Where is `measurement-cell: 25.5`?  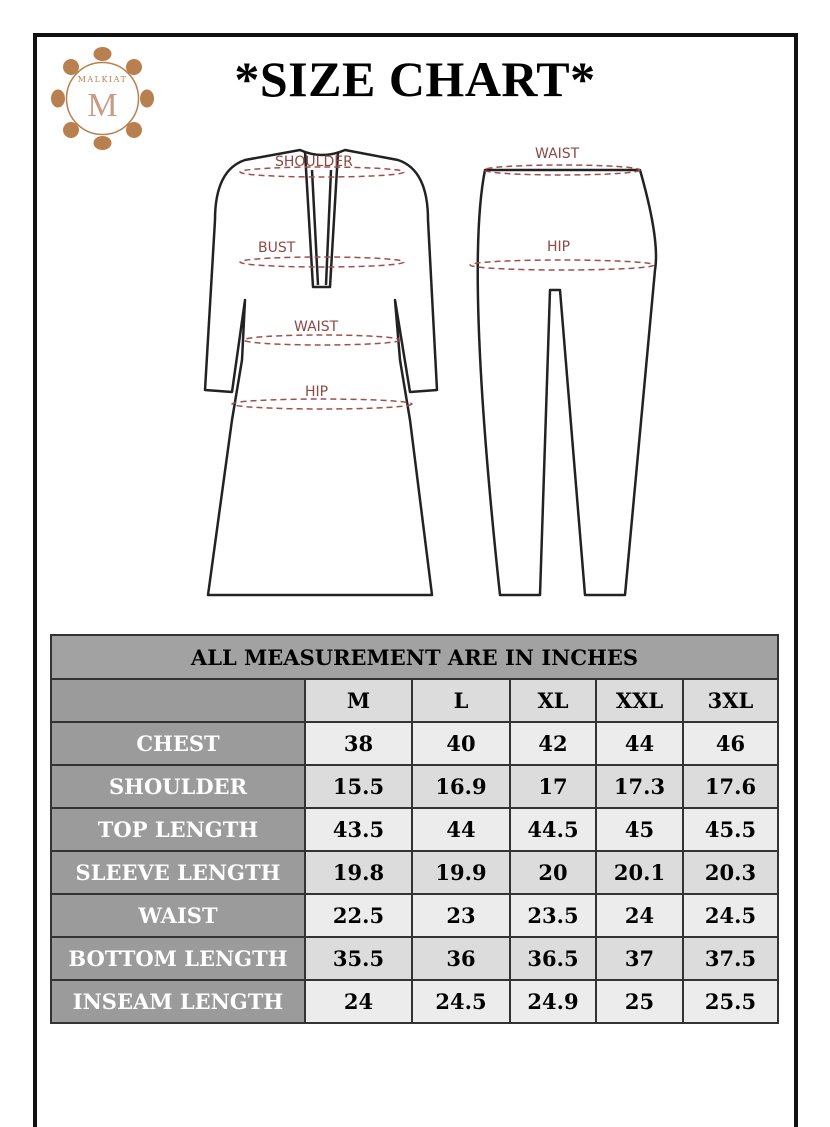
measurement-cell: 25.5 is located at coordinates (730, 1001).